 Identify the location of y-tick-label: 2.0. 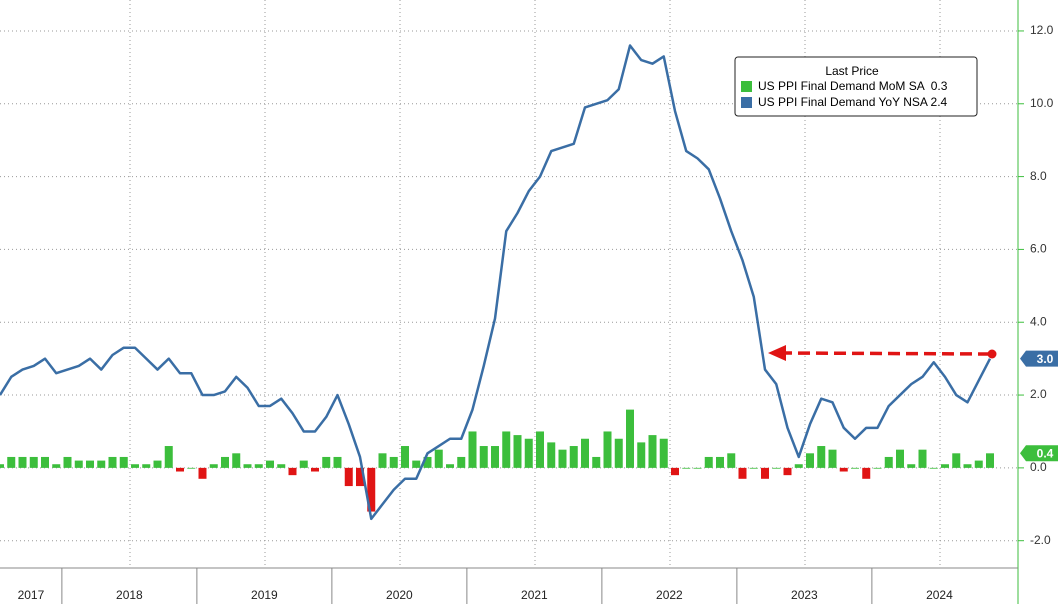
(1038, 394).